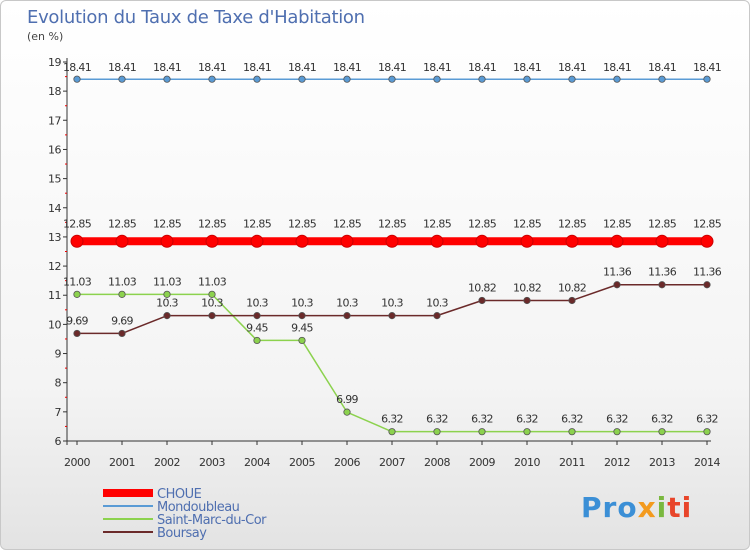 The height and width of the screenshot is (550, 750). Describe the element at coordinates (54, 266) in the screenshot. I see `y-tick-label: 12` at that location.